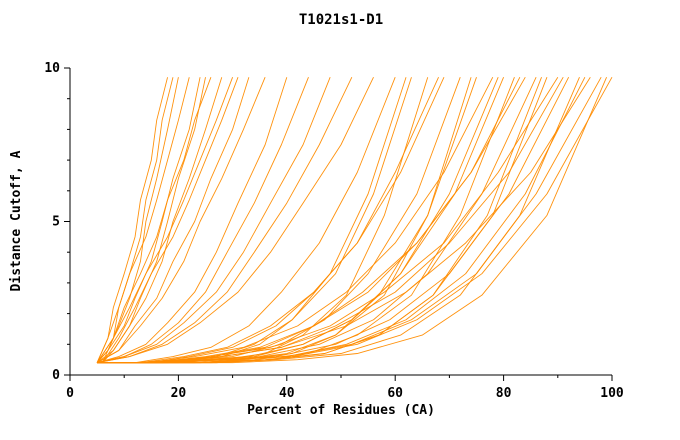 This screenshot has height=440, width=680. Describe the element at coordinates (395, 393) in the screenshot. I see `x-tick-label: 60` at that location.